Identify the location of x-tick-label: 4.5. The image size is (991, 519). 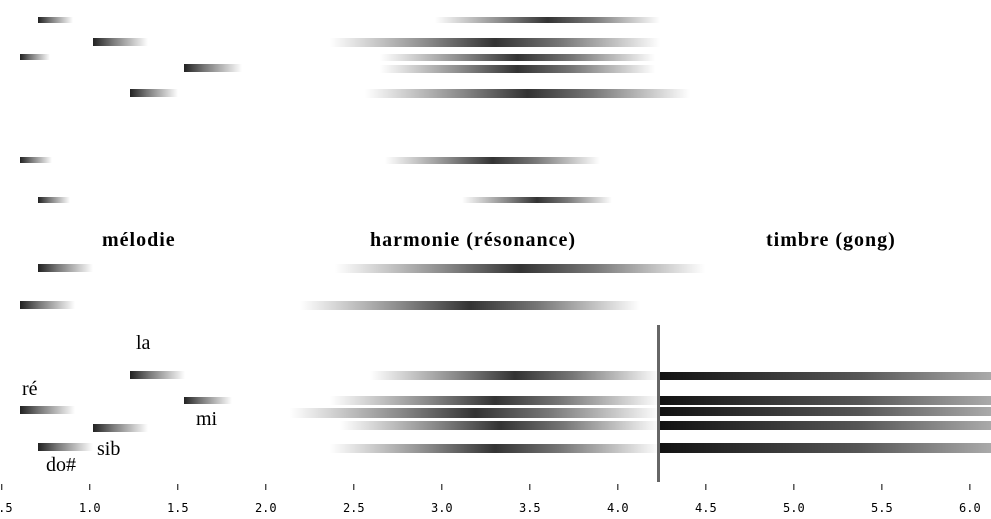
(706, 508).